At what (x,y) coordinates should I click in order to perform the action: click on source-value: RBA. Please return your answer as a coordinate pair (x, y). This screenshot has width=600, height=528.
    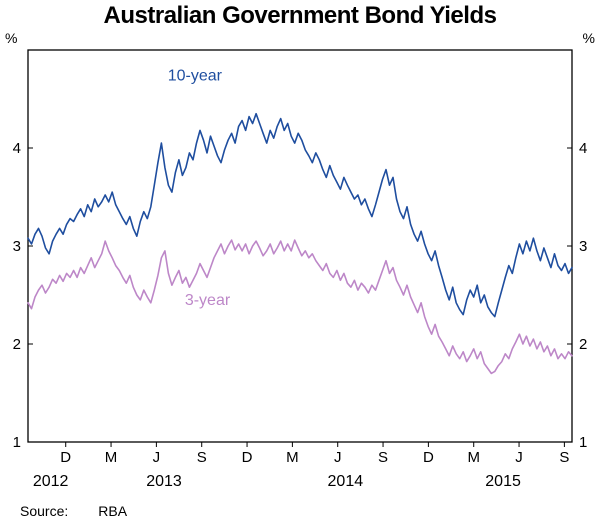
    Looking at the image, I should click on (113, 511).